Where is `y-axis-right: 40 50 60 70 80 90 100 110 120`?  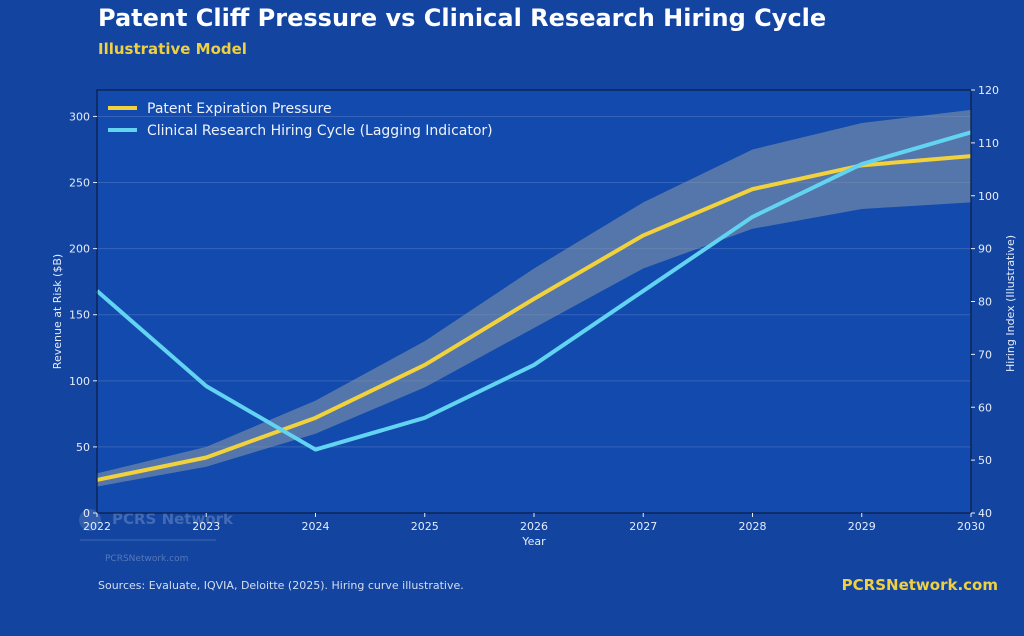 y-axis-right: 40 50 60 70 80 90 100 110 120 is located at coordinates (985, 302).